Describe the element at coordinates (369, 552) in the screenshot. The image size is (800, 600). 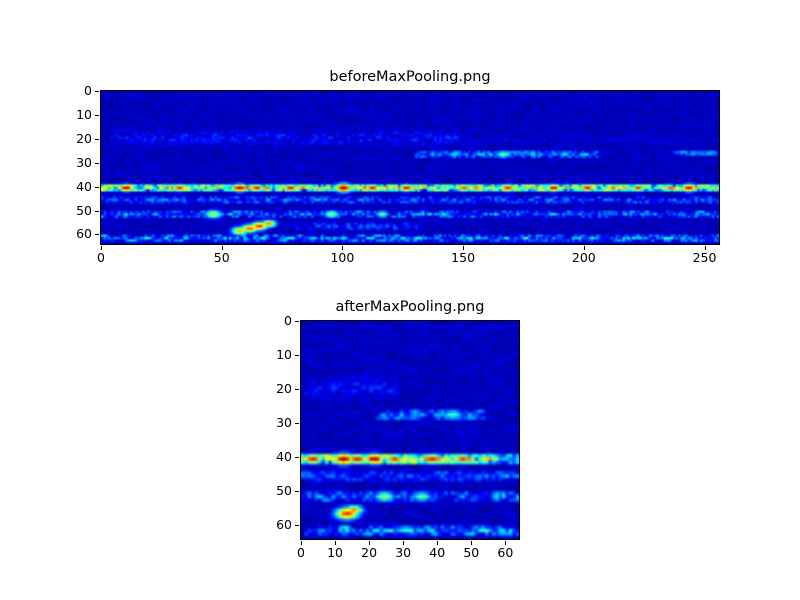
I see `x-tick-label: 20` at that location.